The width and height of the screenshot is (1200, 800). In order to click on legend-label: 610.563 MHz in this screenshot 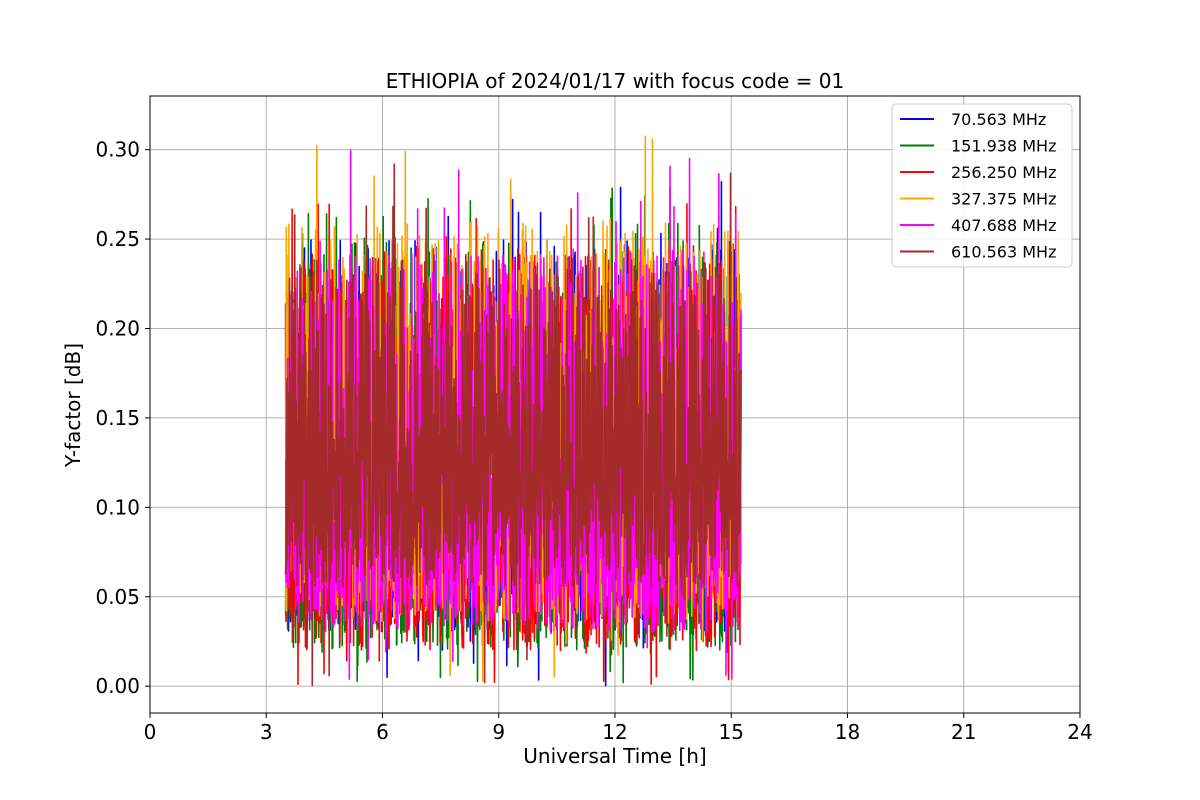, I will do `click(1003, 252)`.